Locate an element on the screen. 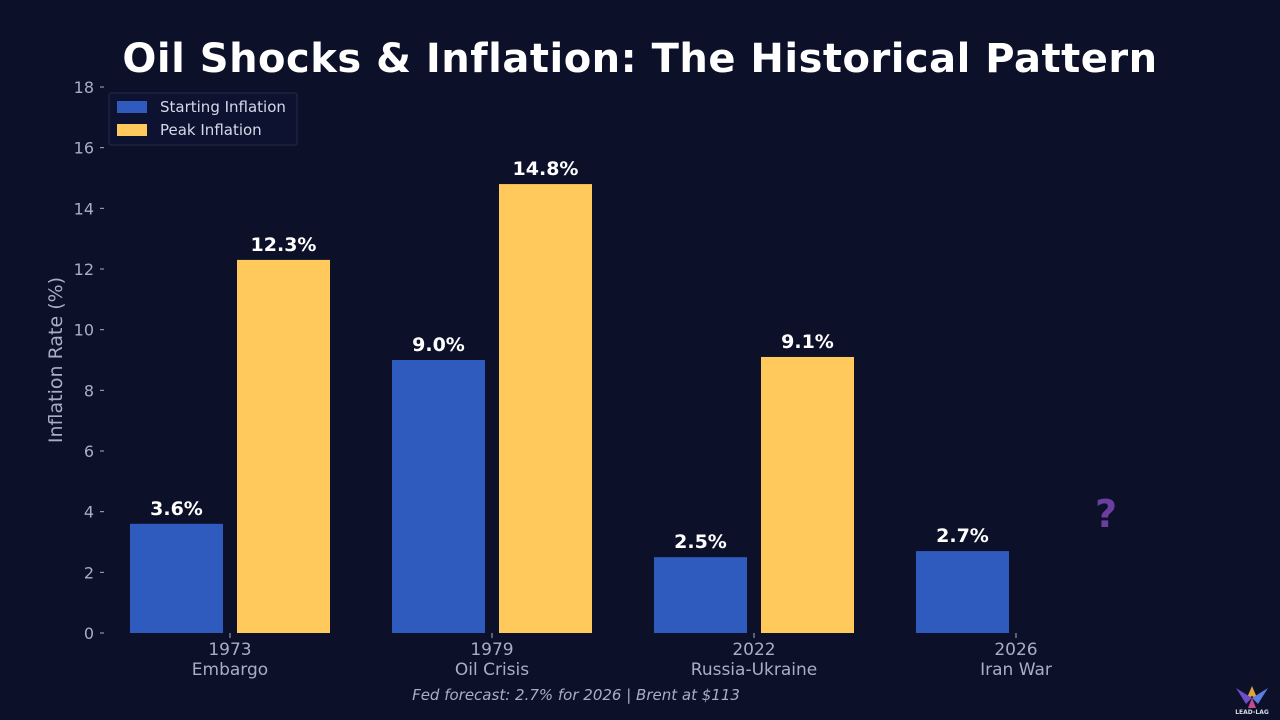 This screenshot has width=1280, height=720. y-axis-label: Inflation Rate (%) is located at coordinates (56, 360).